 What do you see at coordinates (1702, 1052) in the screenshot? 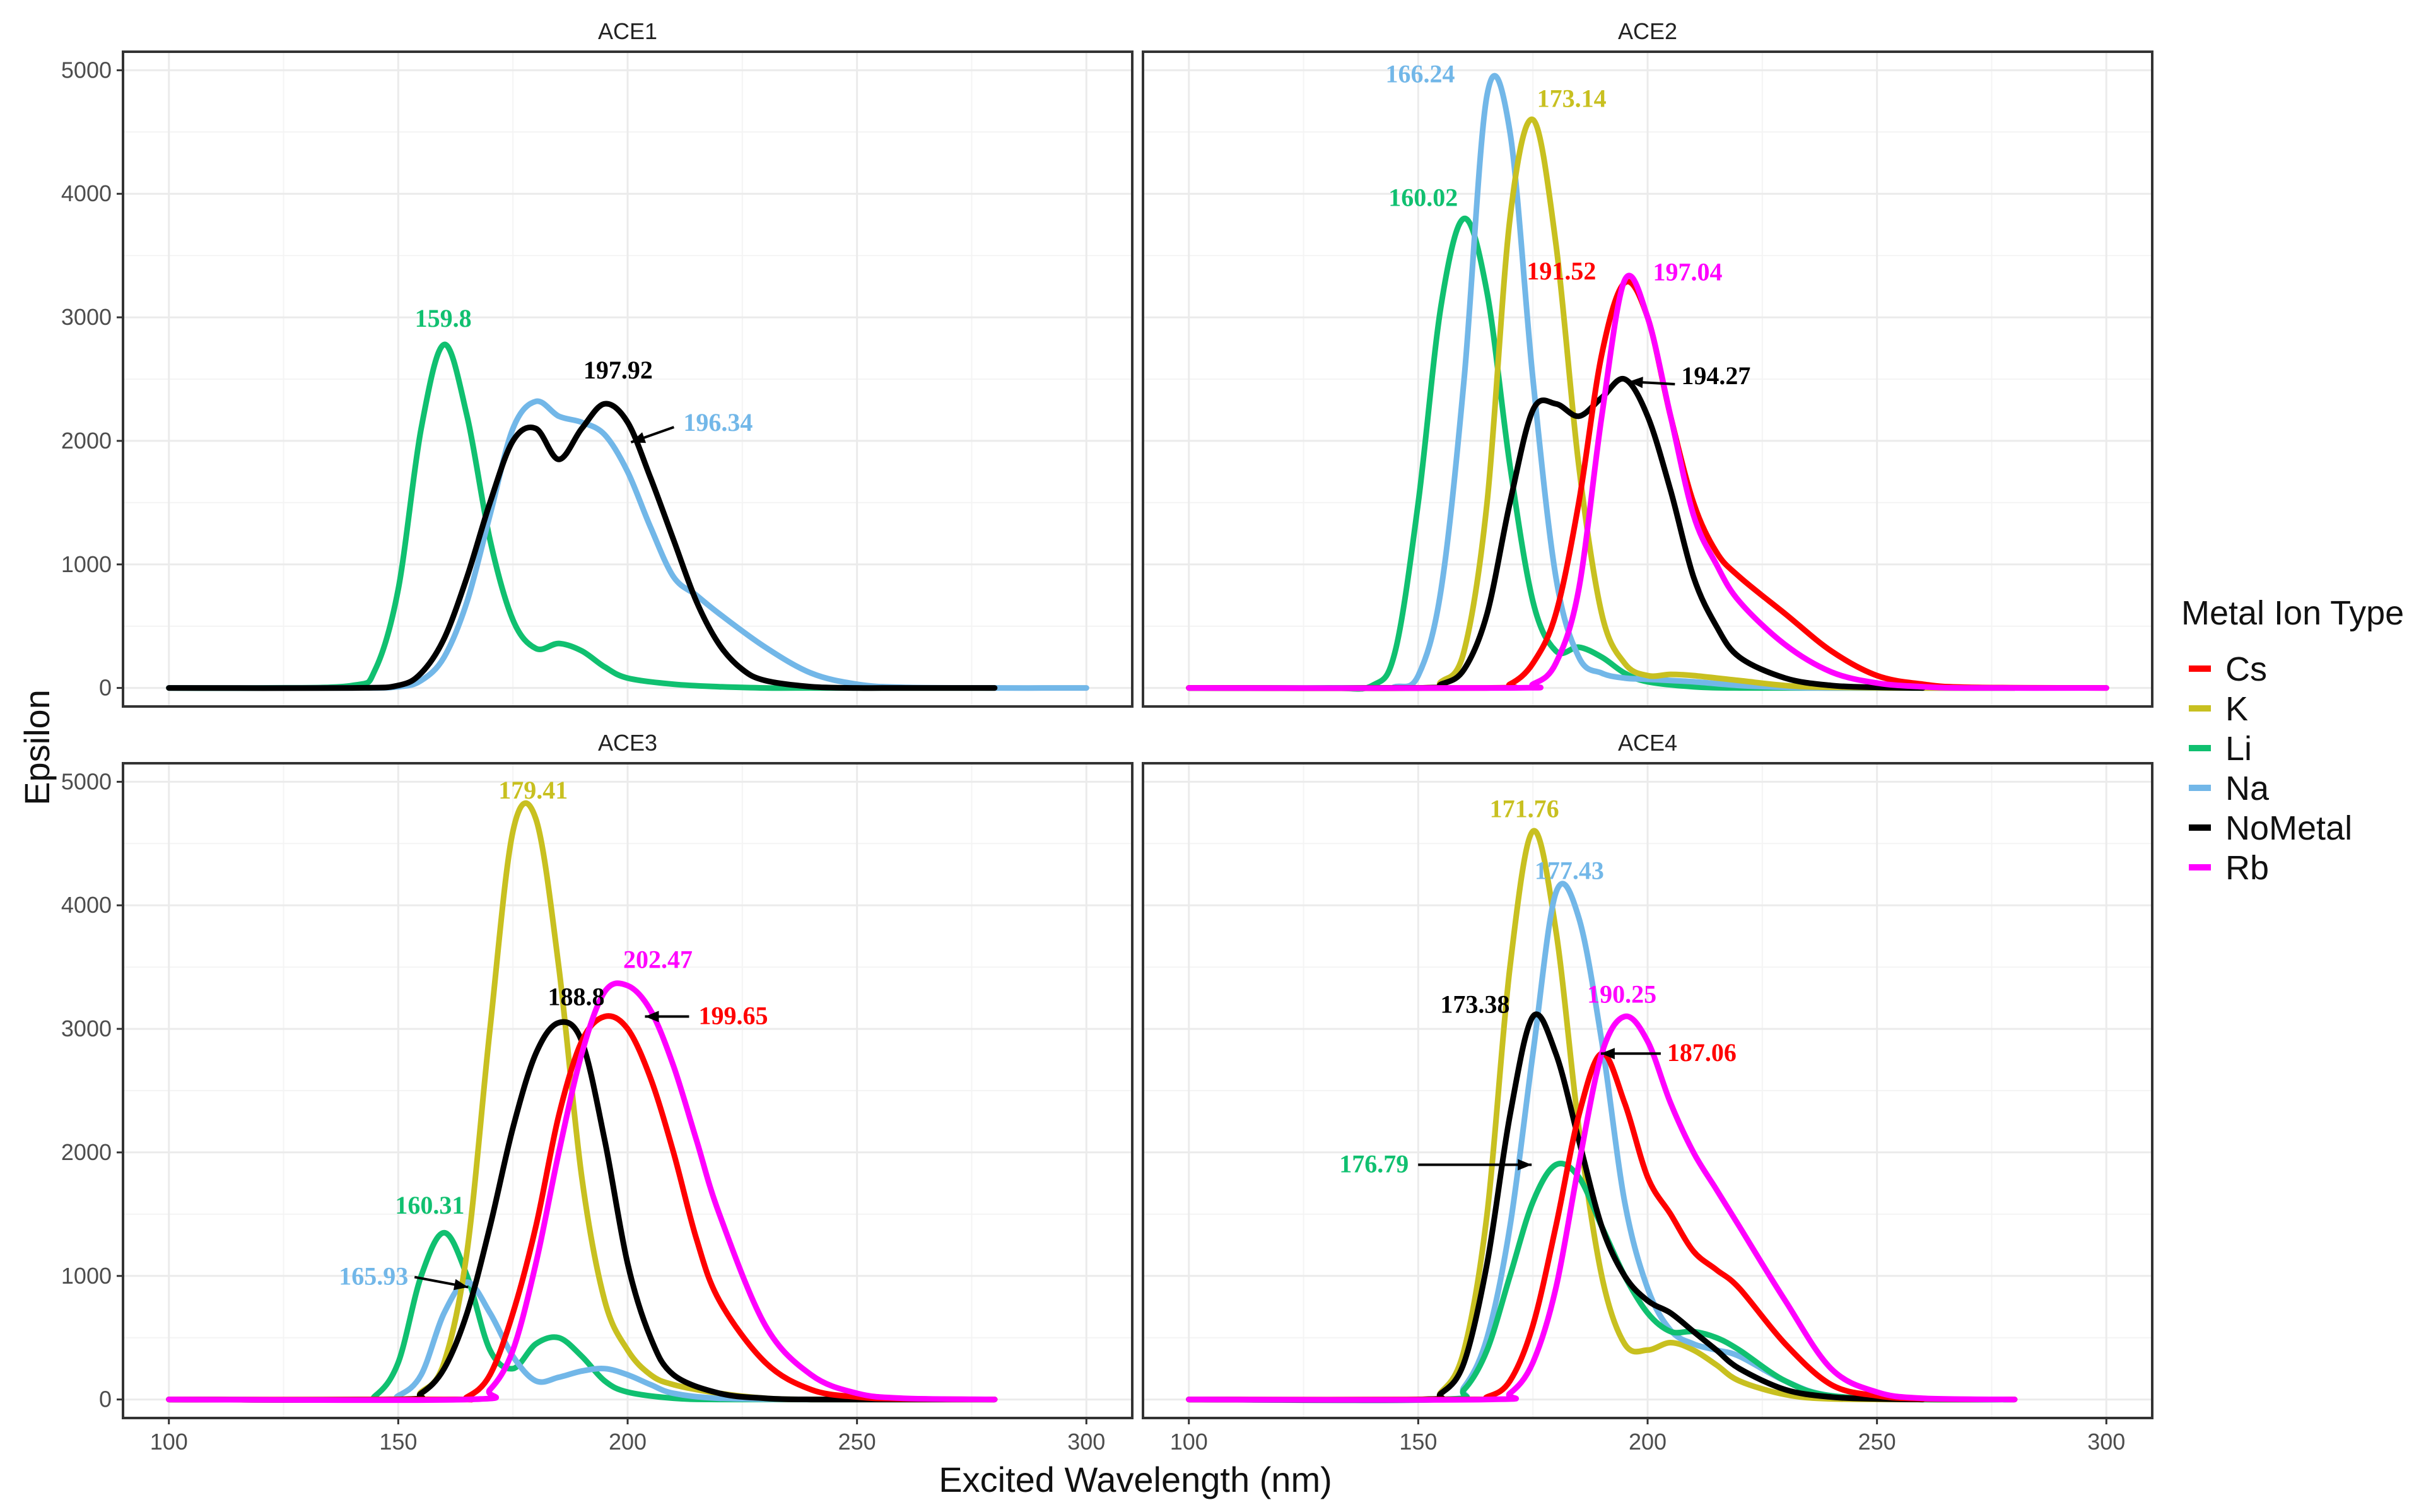
I see `peak-label: 187.06` at bounding box center [1702, 1052].